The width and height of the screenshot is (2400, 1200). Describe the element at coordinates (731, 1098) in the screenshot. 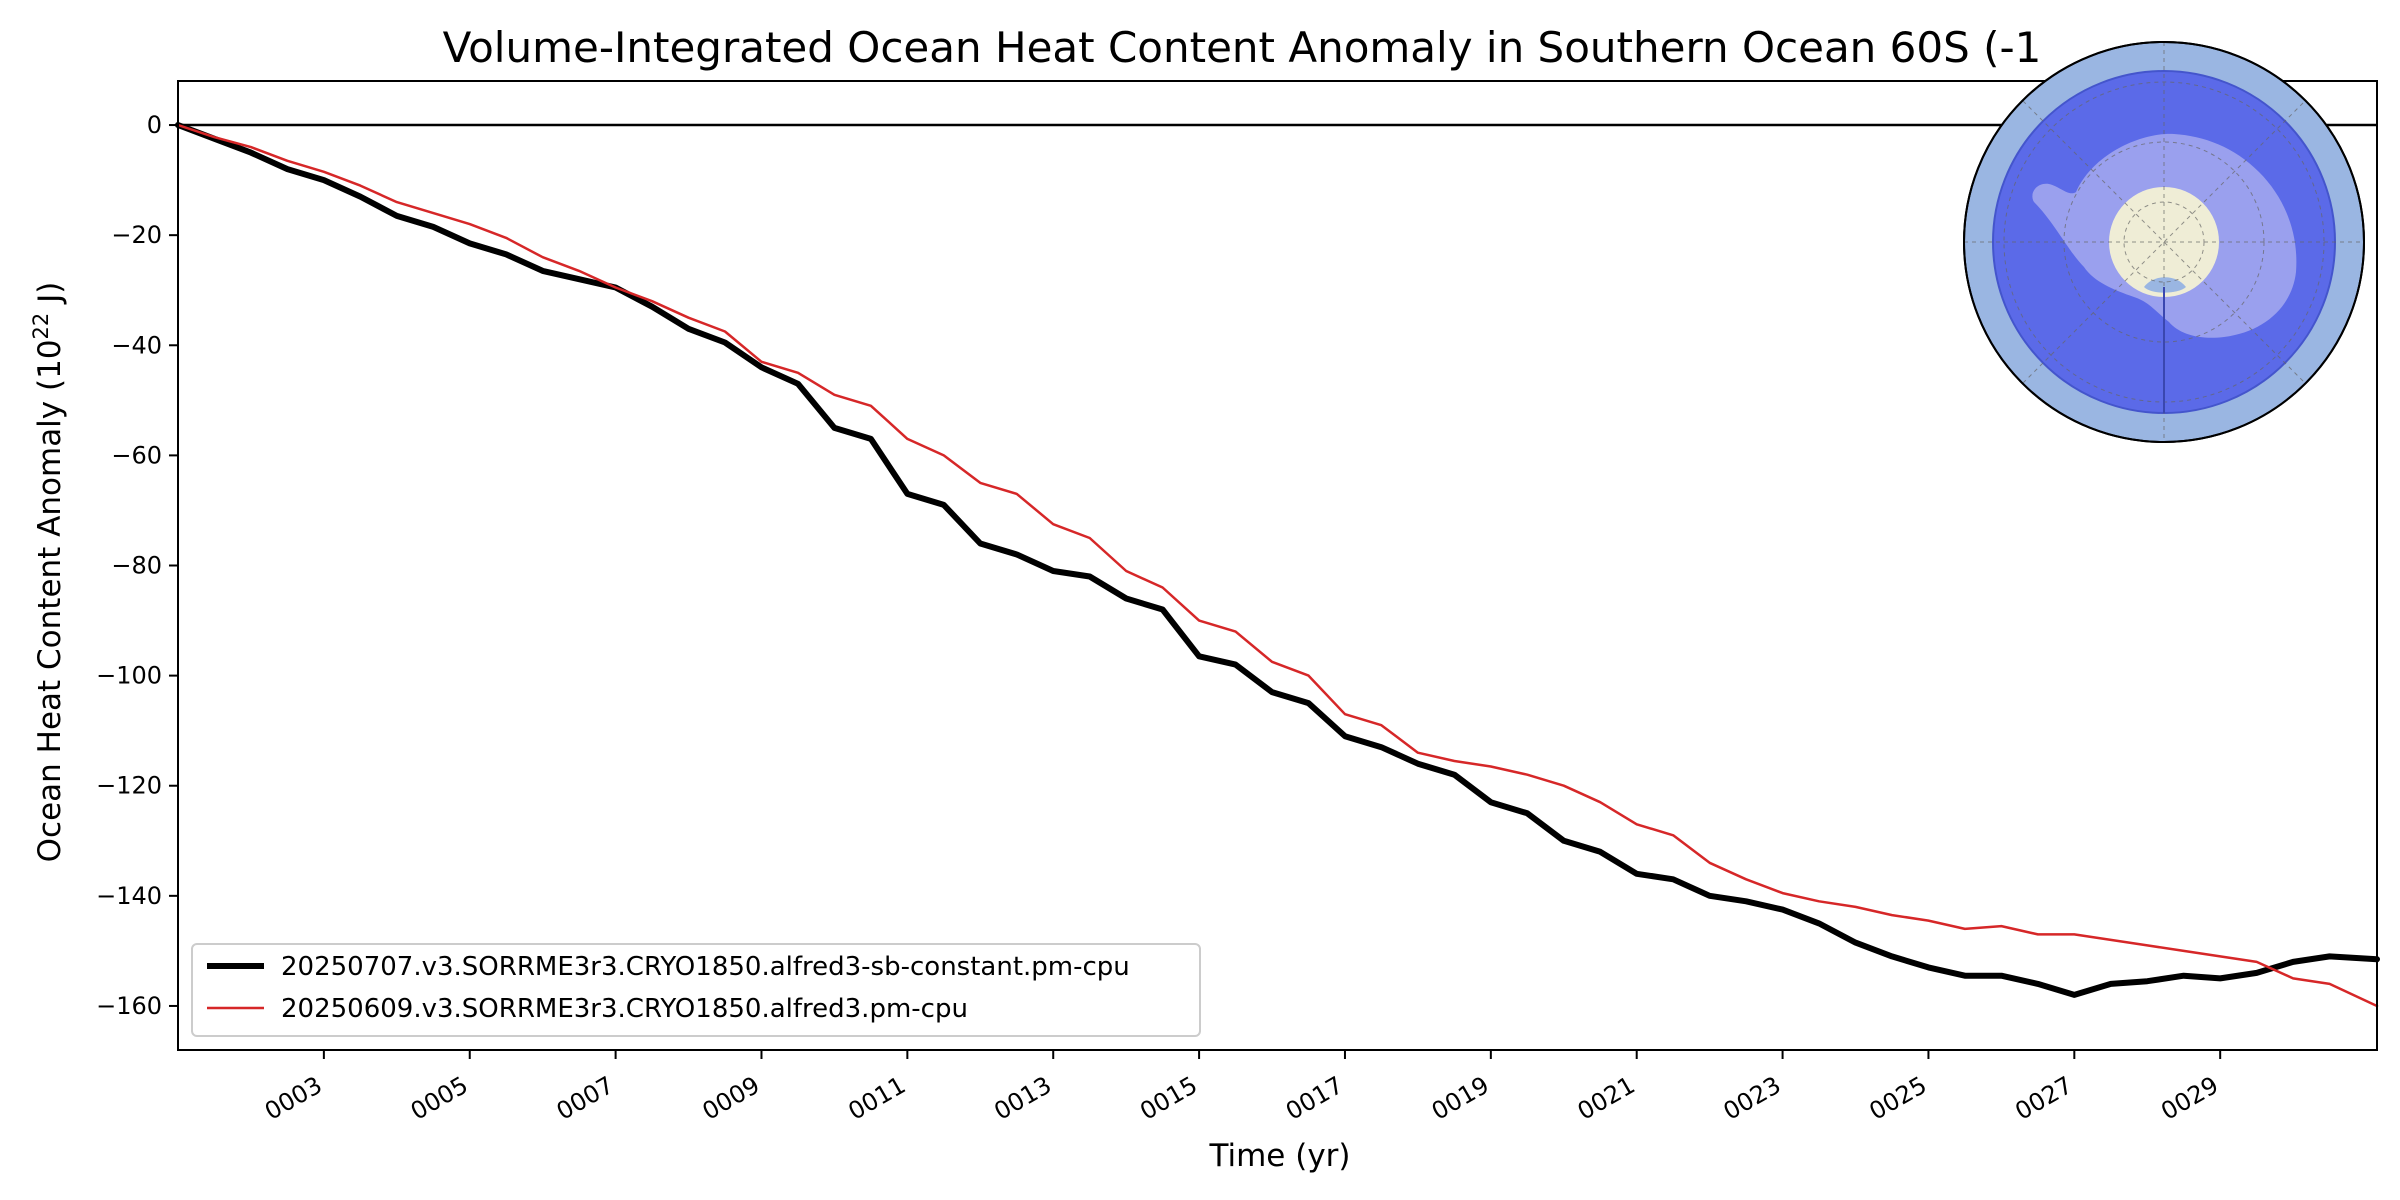

I see `x-tick-label: 0009` at that location.